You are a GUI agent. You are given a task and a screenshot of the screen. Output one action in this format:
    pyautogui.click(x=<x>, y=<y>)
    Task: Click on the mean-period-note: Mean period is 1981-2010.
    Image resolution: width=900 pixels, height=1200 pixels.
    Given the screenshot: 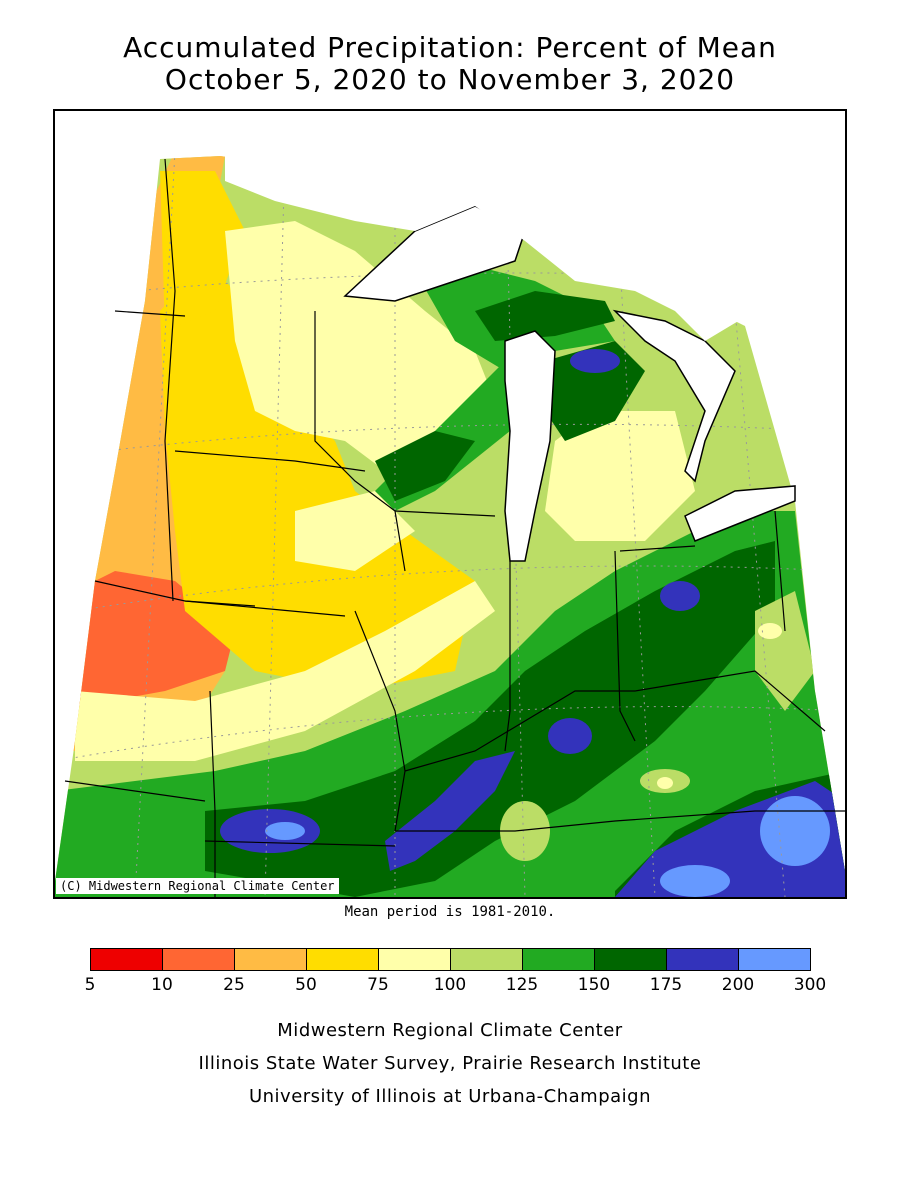 What is the action you would take?
    pyautogui.click(x=450, y=912)
    